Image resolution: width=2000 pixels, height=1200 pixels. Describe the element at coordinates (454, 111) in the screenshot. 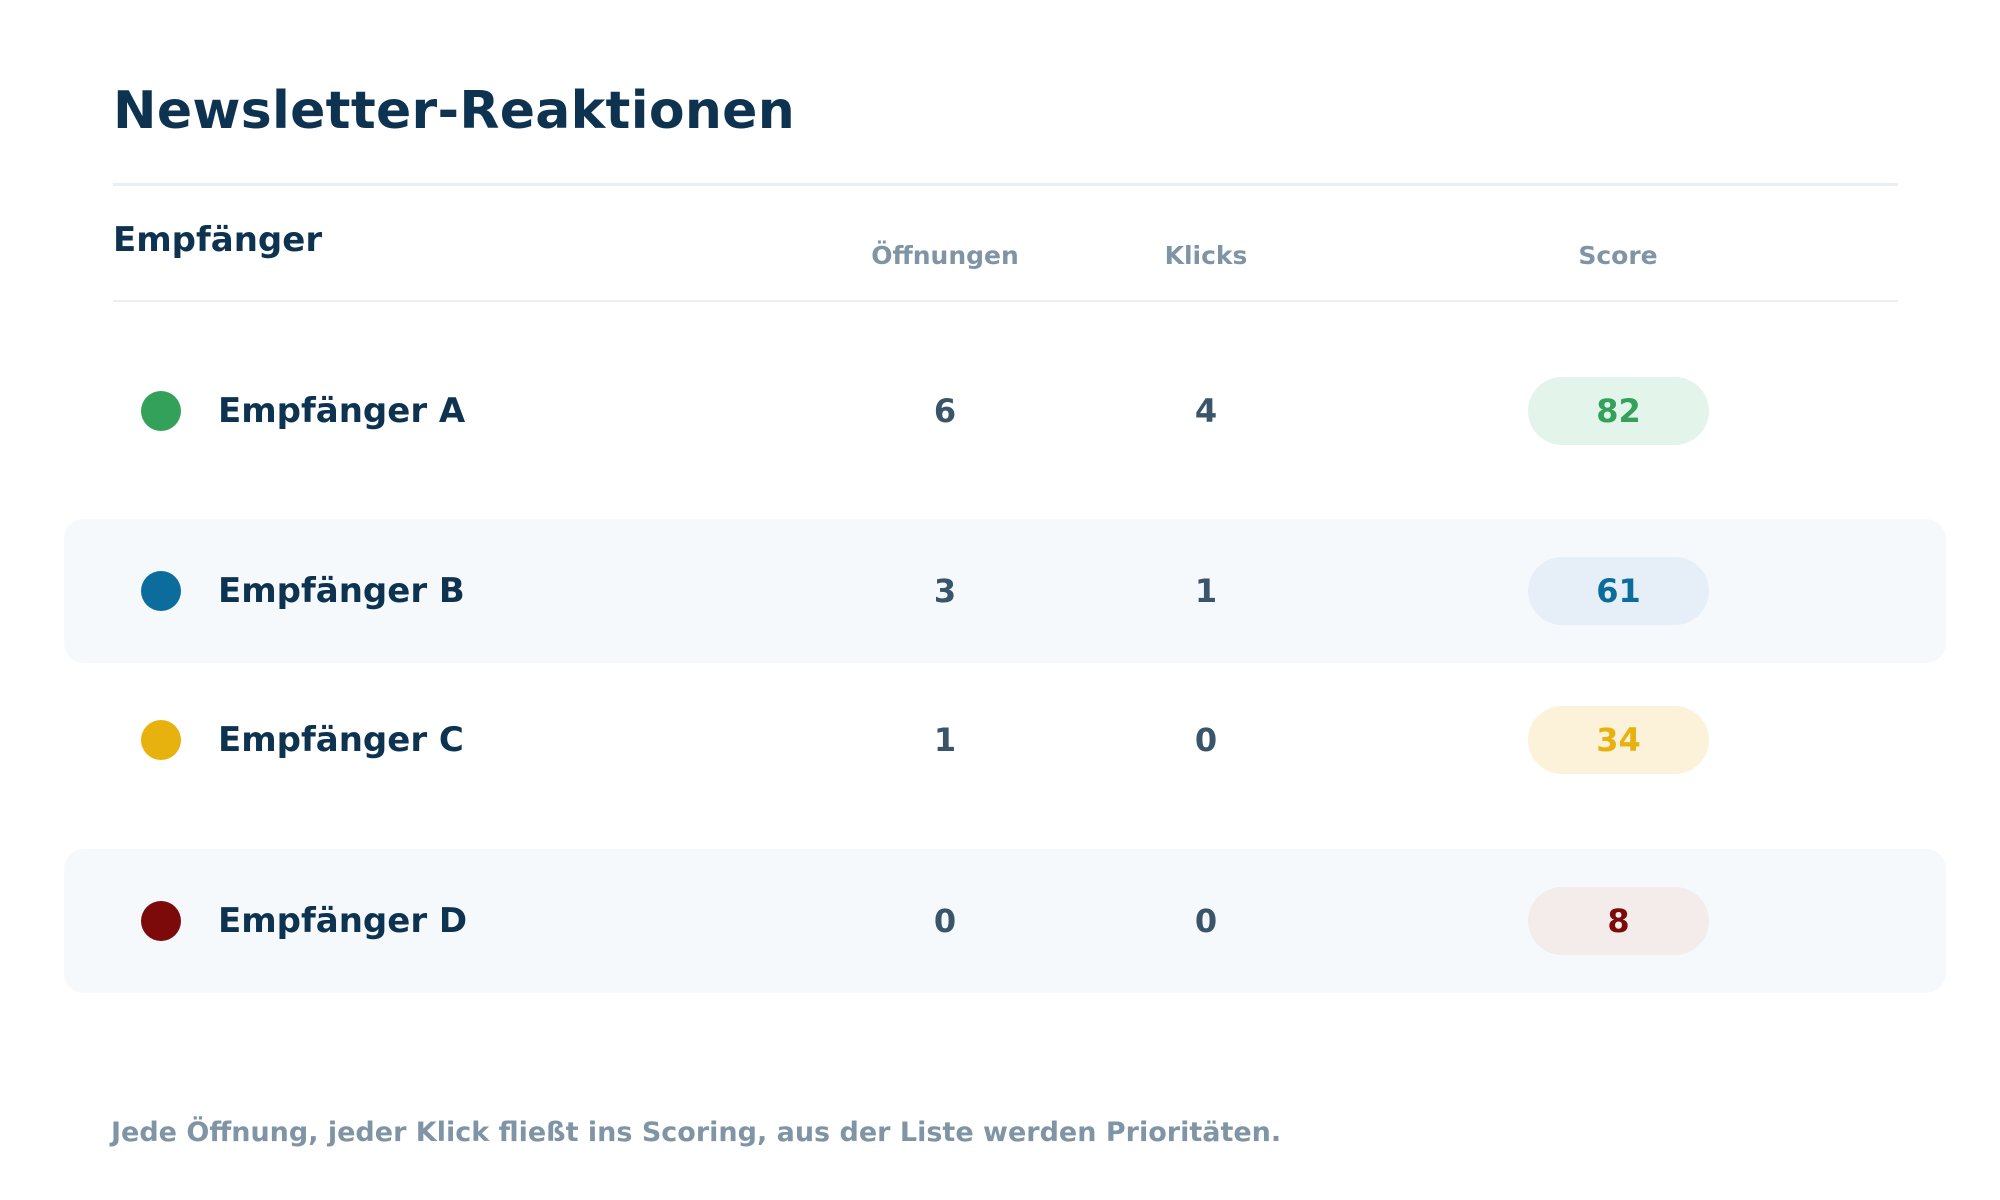

I see `page-title: Newsletter-Reaktionen` at that location.